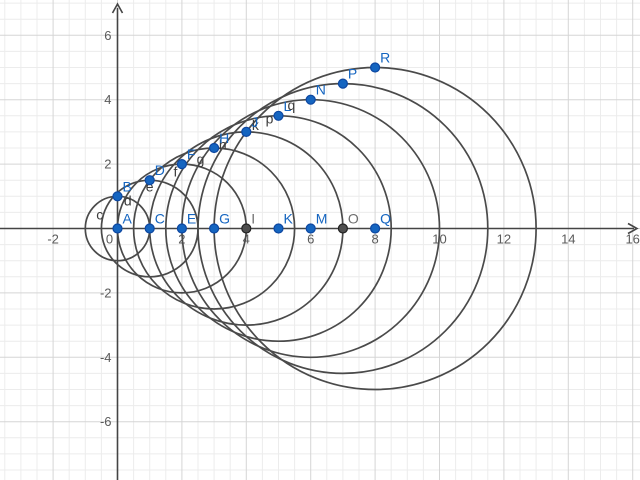 The image size is (640, 480). Describe the element at coordinates (504, 239) in the screenshot. I see `x-tick-label: 12` at that location.